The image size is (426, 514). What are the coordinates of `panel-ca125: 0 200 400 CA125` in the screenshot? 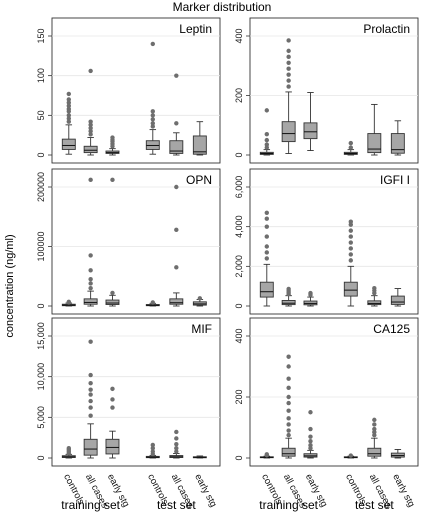 It's located at (326, 392).